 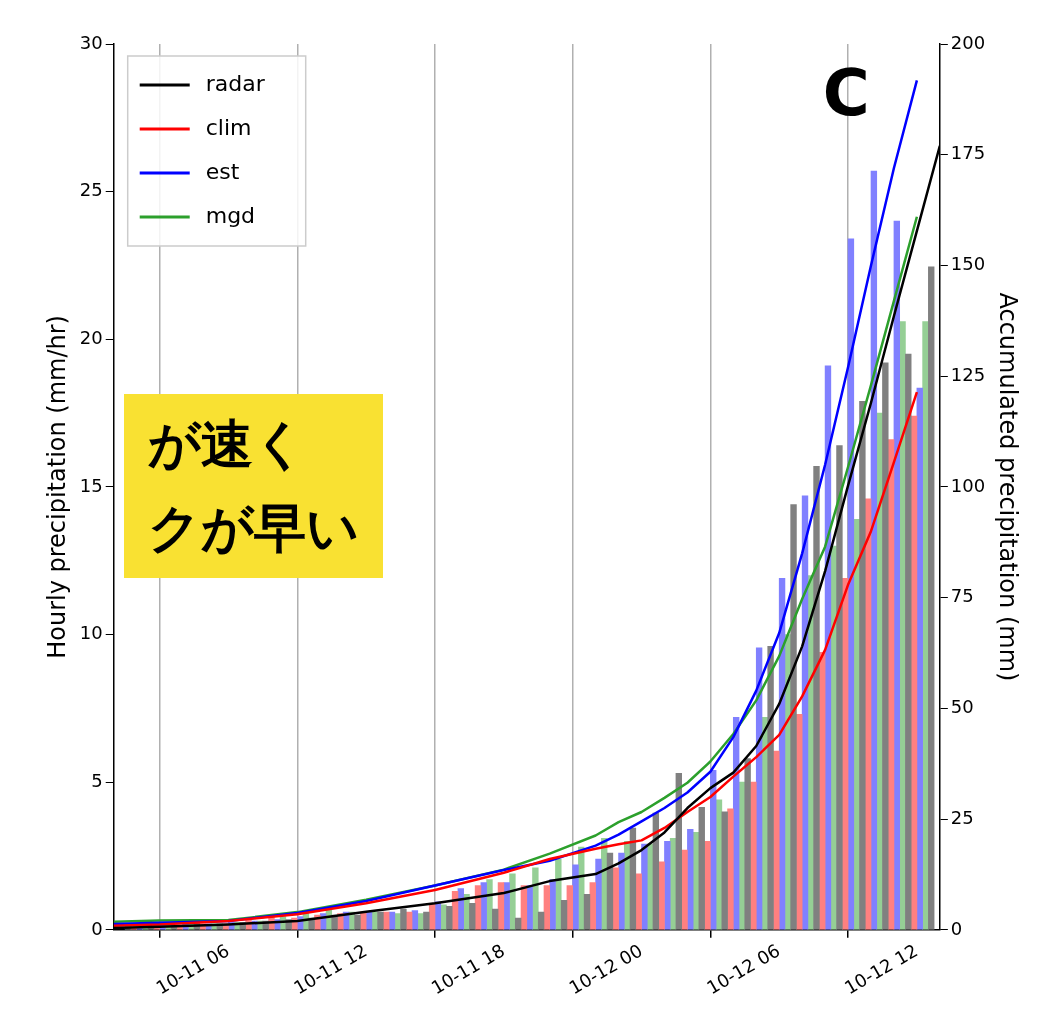 I want to click on y2-tick-label: 50, so click(x=962, y=707).